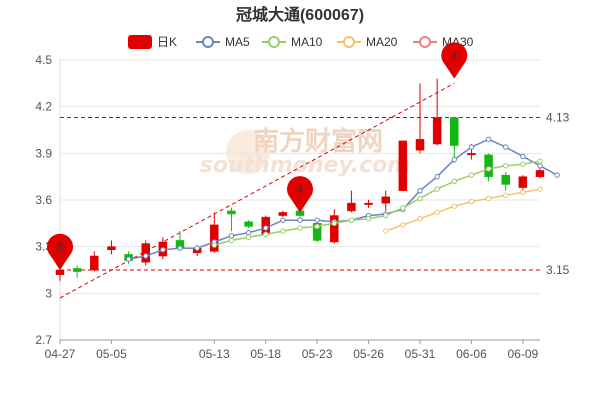 Image resolution: width=600 pixels, height=400 pixels. What do you see at coordinates (43, 60) in the screenshot?
I see `y-tick-label: 4.5` at bounding box center [43, 60].